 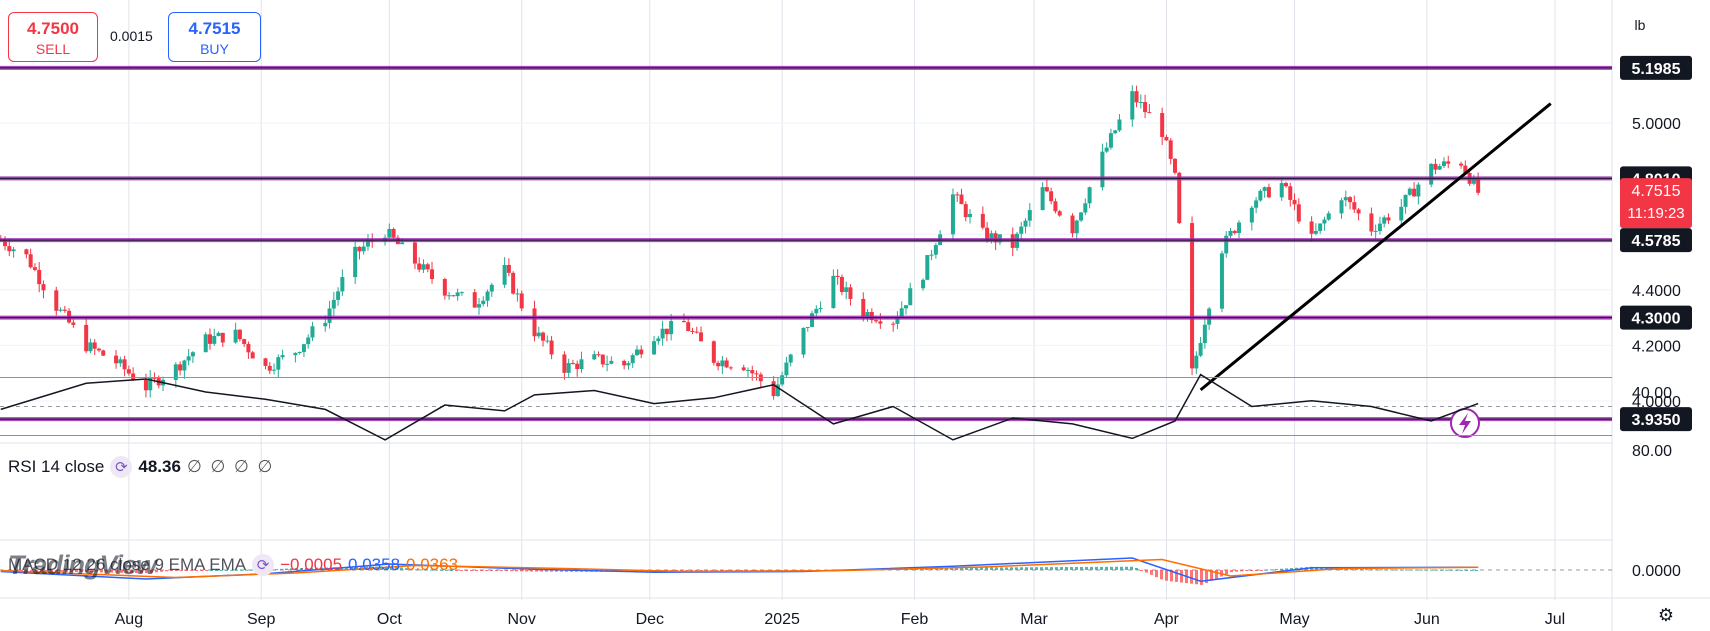 I want to click on sell-button: 4.7500 SELL, so click(x=53, y=37).